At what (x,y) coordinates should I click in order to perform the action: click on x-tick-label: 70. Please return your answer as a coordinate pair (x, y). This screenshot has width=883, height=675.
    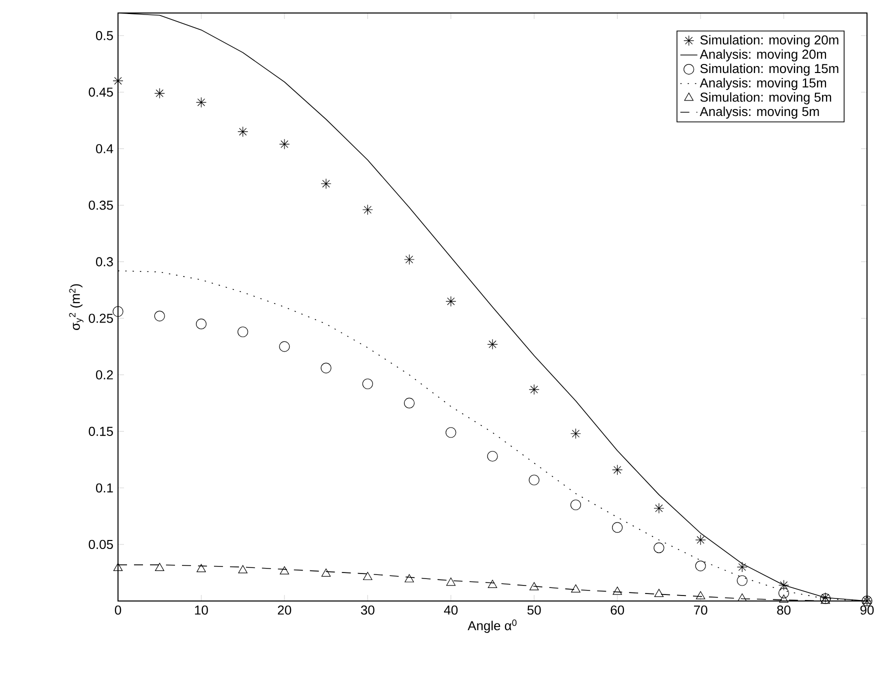
    Looking at the image, I should click on (701, 610).